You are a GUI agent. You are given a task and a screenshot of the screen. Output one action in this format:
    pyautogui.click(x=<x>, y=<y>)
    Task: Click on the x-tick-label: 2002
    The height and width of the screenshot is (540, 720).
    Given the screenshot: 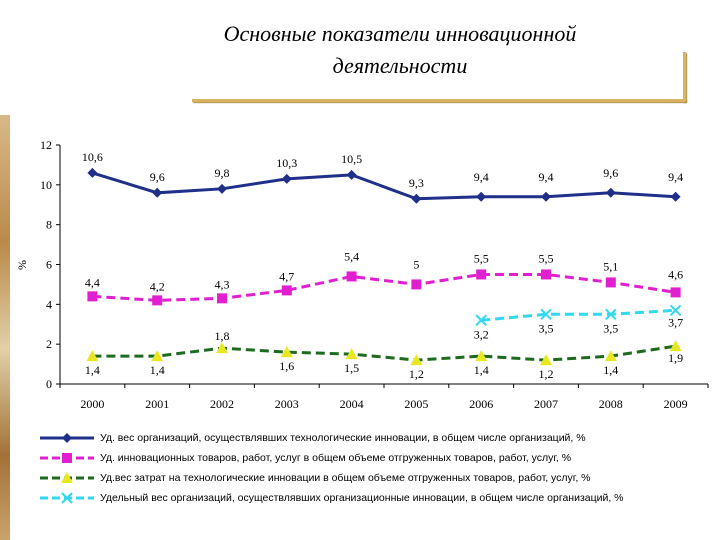 What is the action you would take?
    pyautogui.click(x=222, y=404)
    